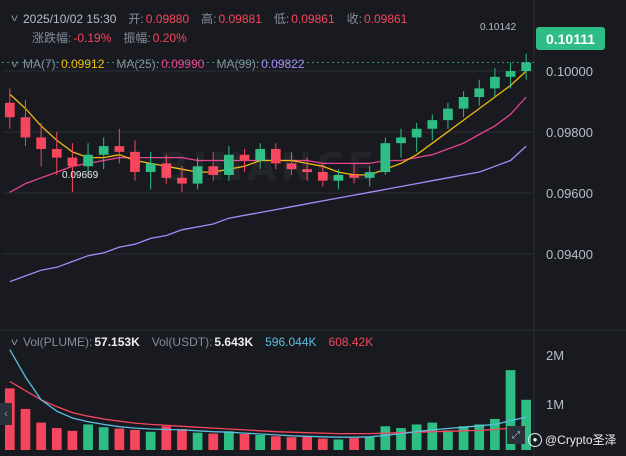 The width and height of the screenshot is (626, 456). Describe the element at coordinates (117, 342) in the screenshot. I see `vol-plume-value: 57.153K` at that location.